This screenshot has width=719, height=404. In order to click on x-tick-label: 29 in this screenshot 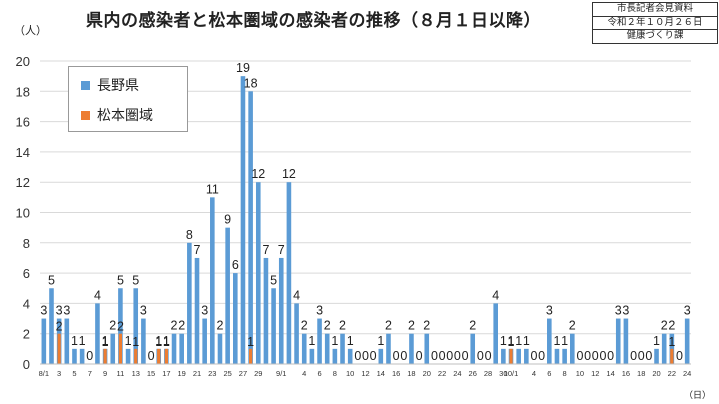, I will do `click(258, 373)`.